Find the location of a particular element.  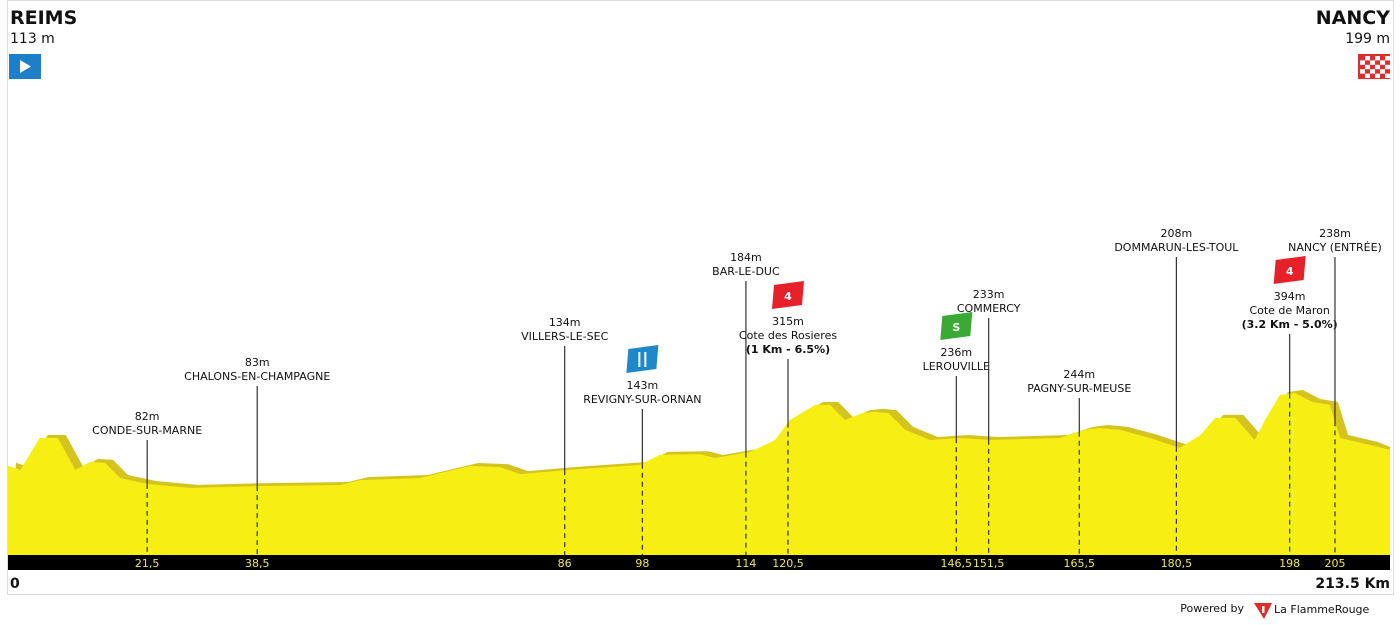

waypoint-altitude: 208m is located at coordinates (1177, 233).